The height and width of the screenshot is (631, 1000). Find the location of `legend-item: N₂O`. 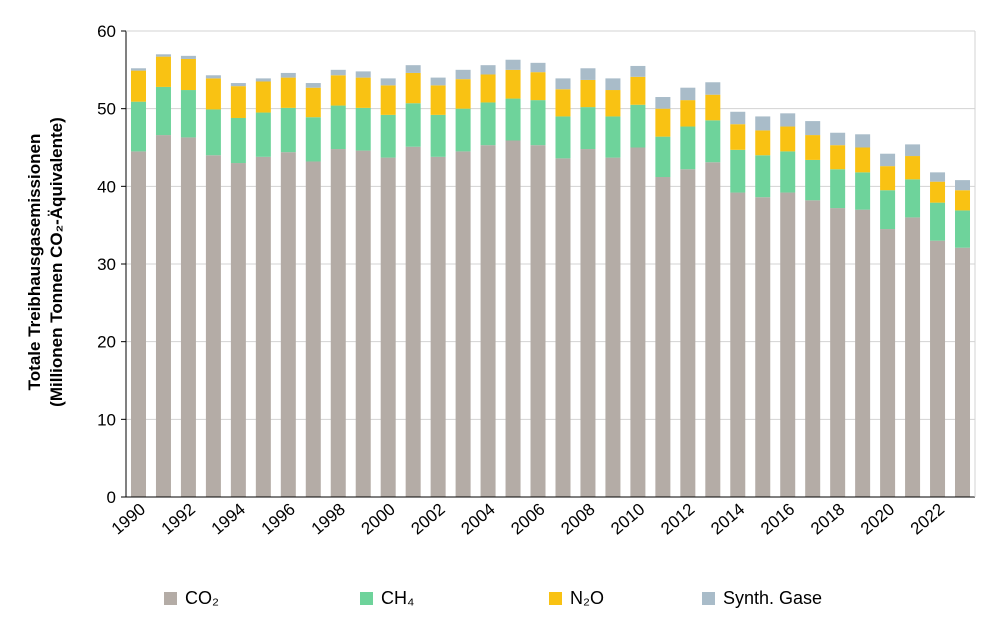

legend-item: N₂O is located at coordinates (576, 598).